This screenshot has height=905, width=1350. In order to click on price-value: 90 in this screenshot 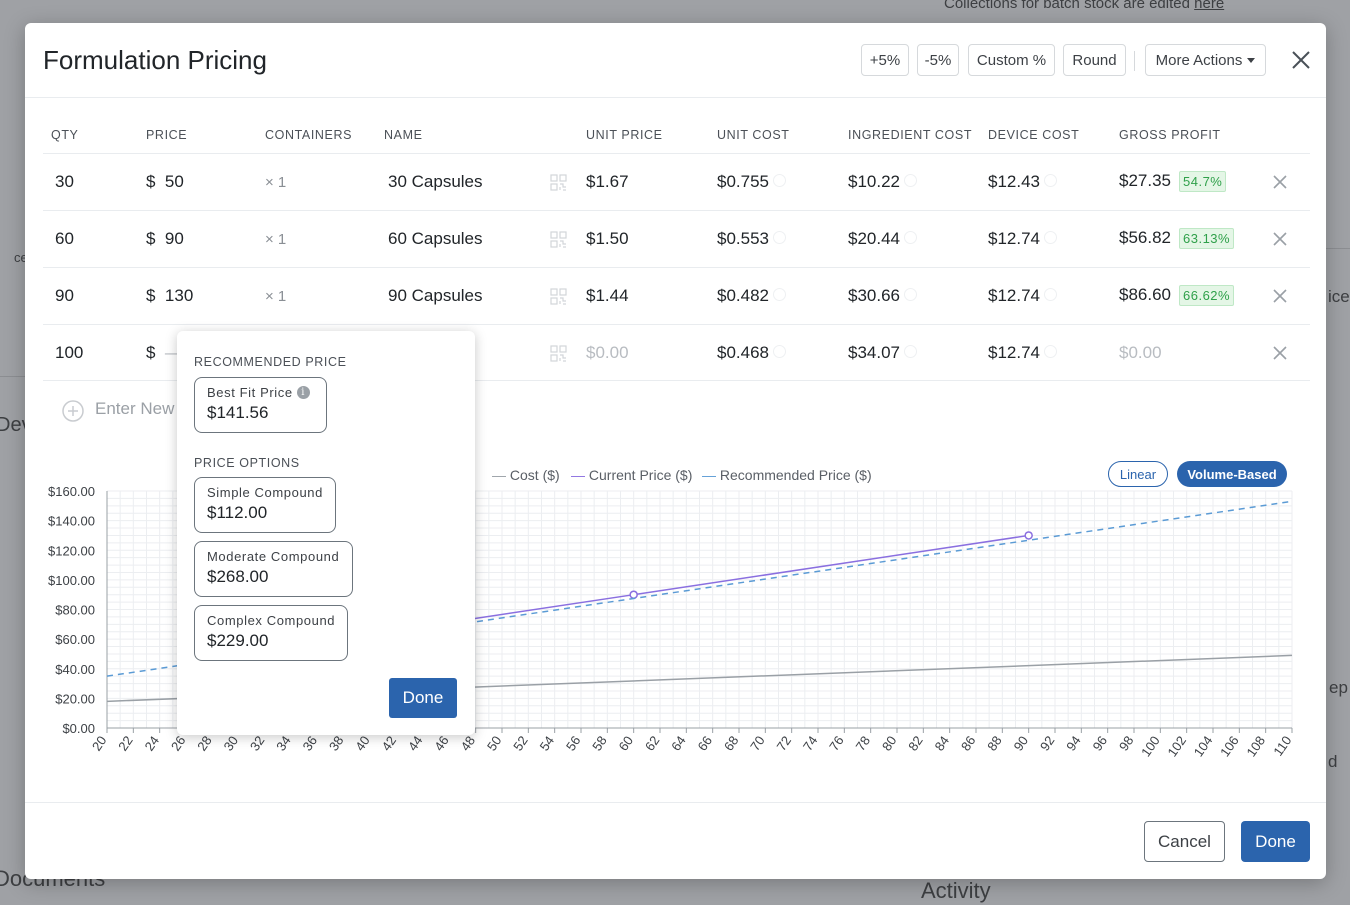, I will do `click(174, 238)`.